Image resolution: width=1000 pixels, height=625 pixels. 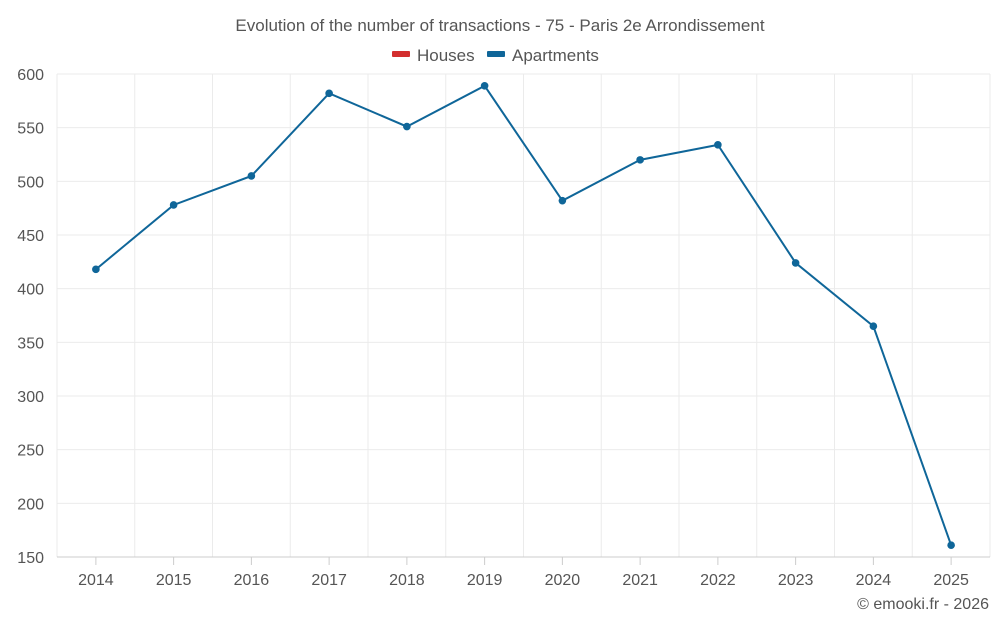 What do you see at coordinates (555, 55) in the screenshot?
I see `legend-label-apartments: Apartments` at bounding box center [555, 55].